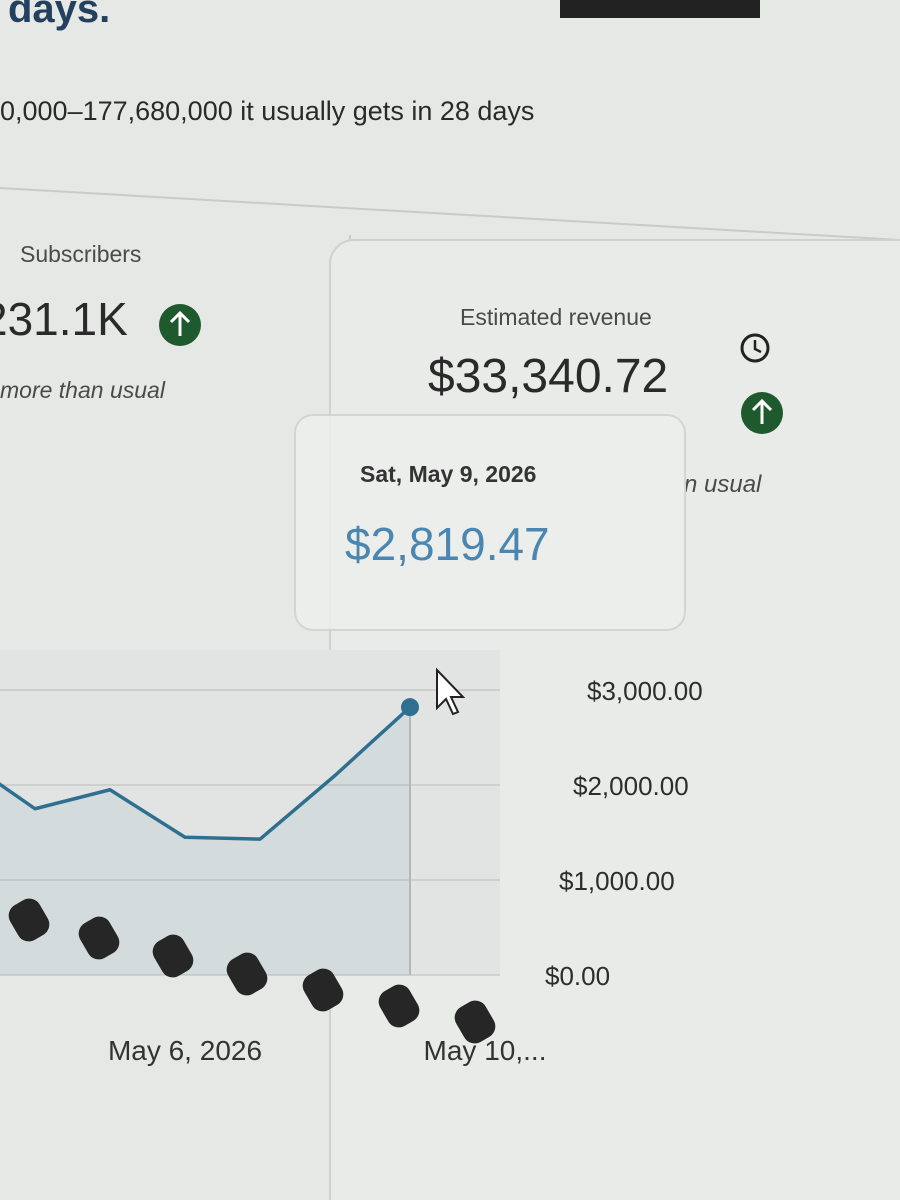 The width and height of the screenshot is (900, 1200). What do you see at coordinates (448, 474) in the screenshot?
I see `tooltip-date: Sat, May 9, 2026` at bounding box center [448, 474].